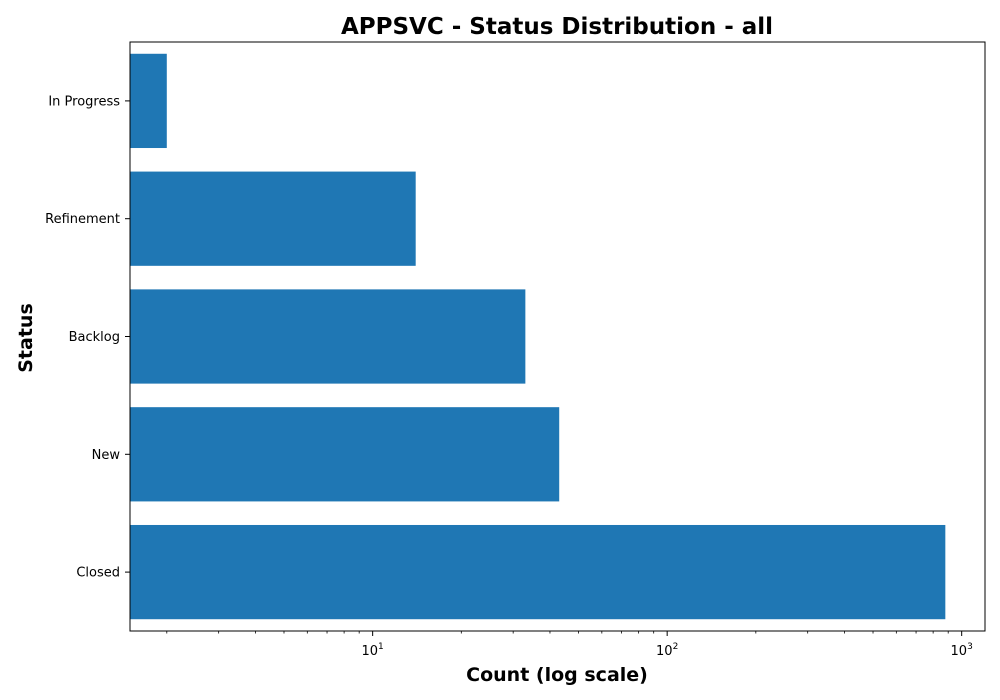  What do you see at coordinates (82, 219) in the screenshot?
I see `y-tick-label: Refinement` at bounding box center [82, 219].